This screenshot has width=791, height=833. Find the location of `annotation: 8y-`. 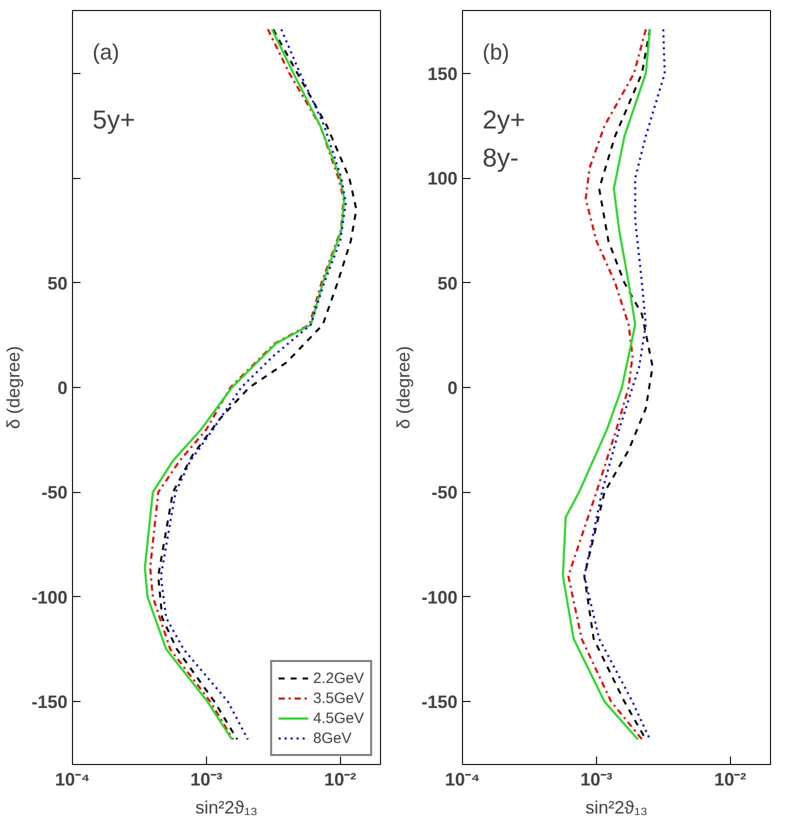

annotation: 8y- is located at coordinates (500, 157).